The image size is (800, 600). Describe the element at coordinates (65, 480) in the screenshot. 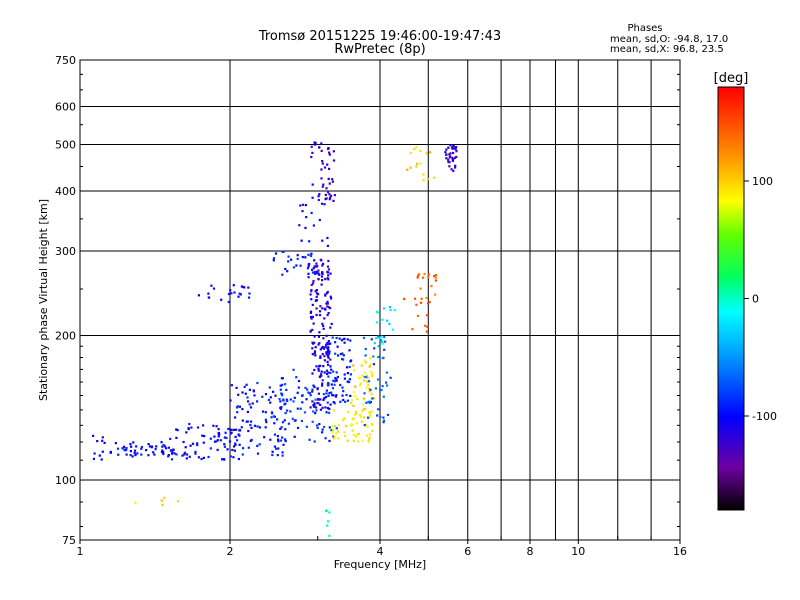

I see `y-tick-label: 100` at that location.